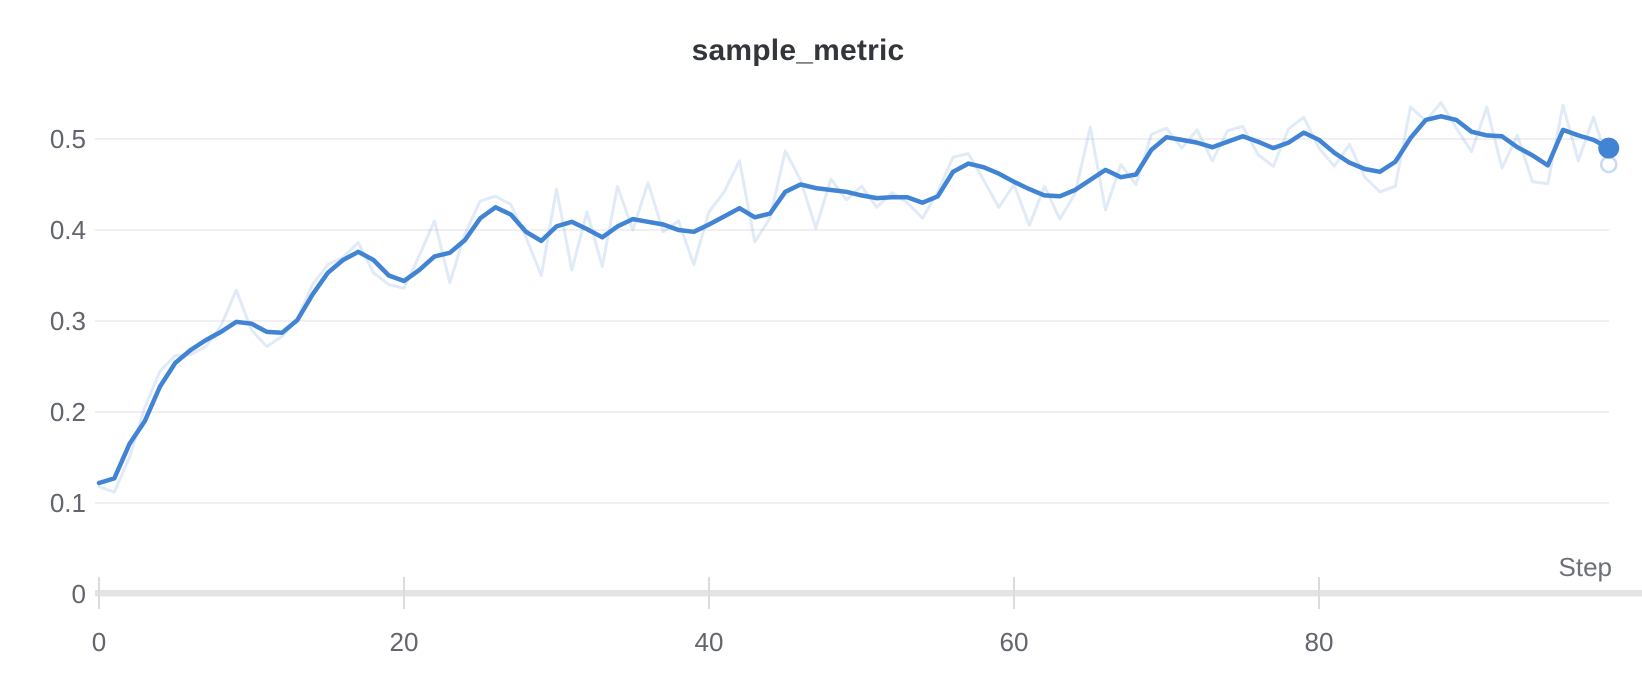 The image size is (1642, 674). I want to click on x-tick-label: 60, so click(1014, 642).